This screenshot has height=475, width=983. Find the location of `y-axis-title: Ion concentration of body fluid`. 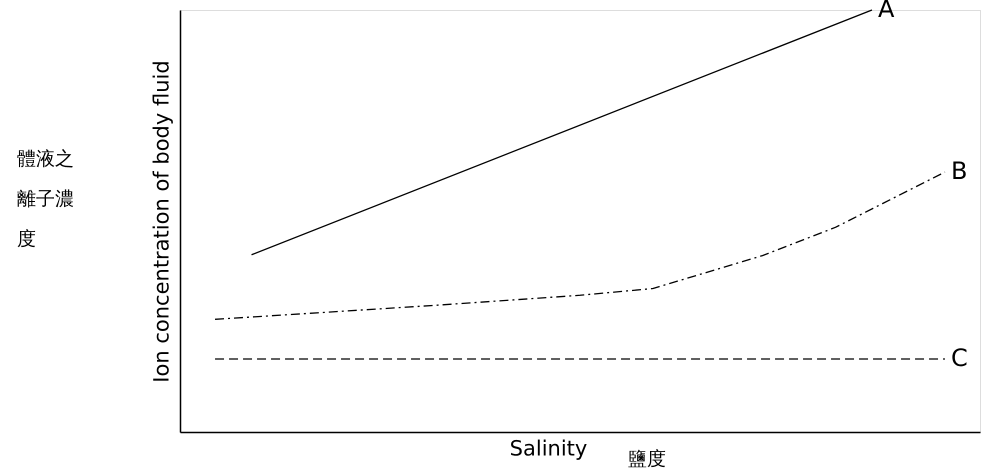

y-axis-title: Ion concentration of body fluid is located at coordinates (162, 221).